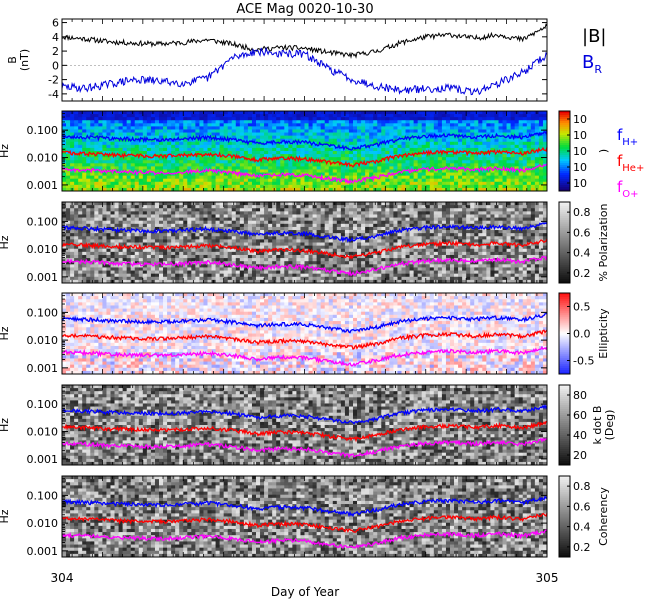 This screenshot has height=600, width=650. I want to click on legend-b-r-sub: R, so click(598, 69).